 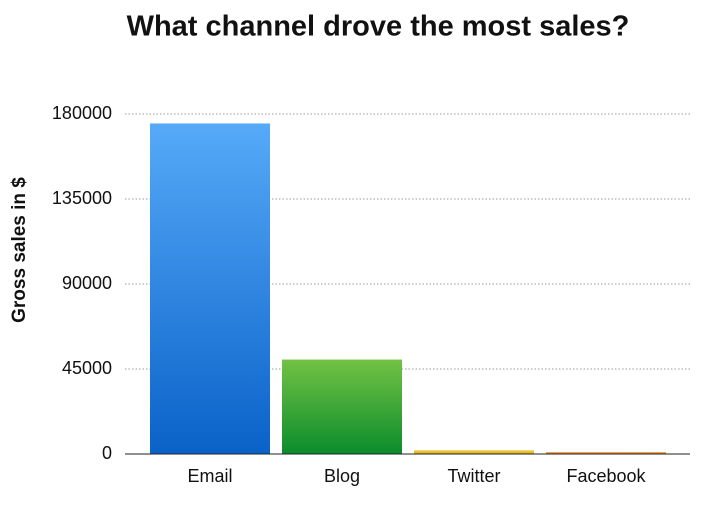 What do you see at coordinates (473, 476) in the screenshot?
I see `x-tick-label: Twitter` at bounding box center [473, 476].